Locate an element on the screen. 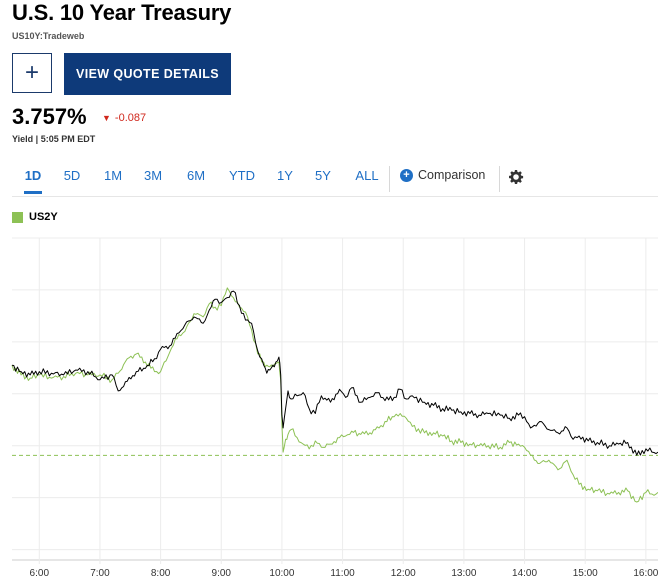  chart-legend: US2Y is located at coordinates (35, 217).